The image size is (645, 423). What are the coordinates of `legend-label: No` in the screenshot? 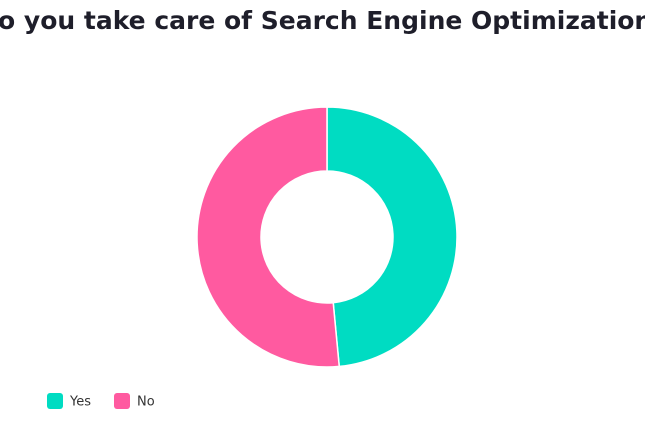 It's located at (146, 402).